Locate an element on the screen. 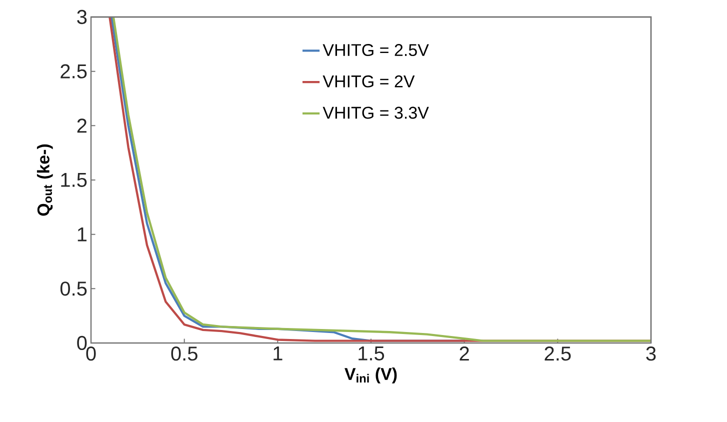  y-tick-label: 2 is located at coordinates (81, 125).